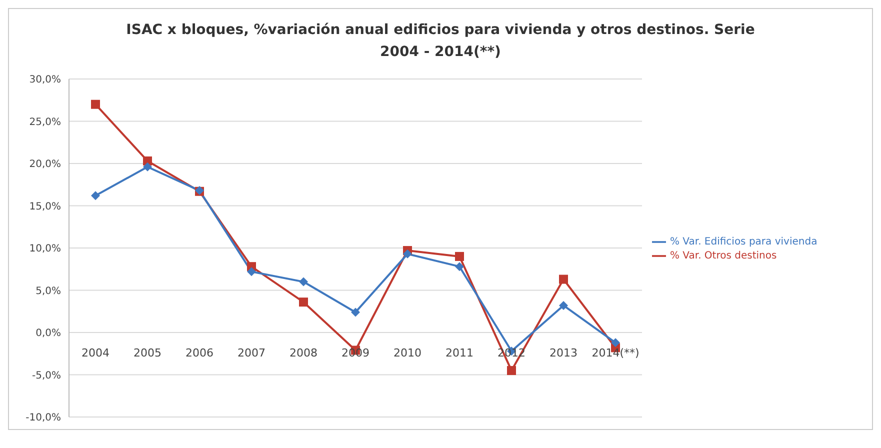 The width and height of the screenshot is (881, 448). Describe the element at coordinates (440, 41) in the screenshot. I see `chart-title: ISAC x bloques, %variación anual edificios para vivienda y otros destinos. Serie 2004 - 2014(**)` at that location.